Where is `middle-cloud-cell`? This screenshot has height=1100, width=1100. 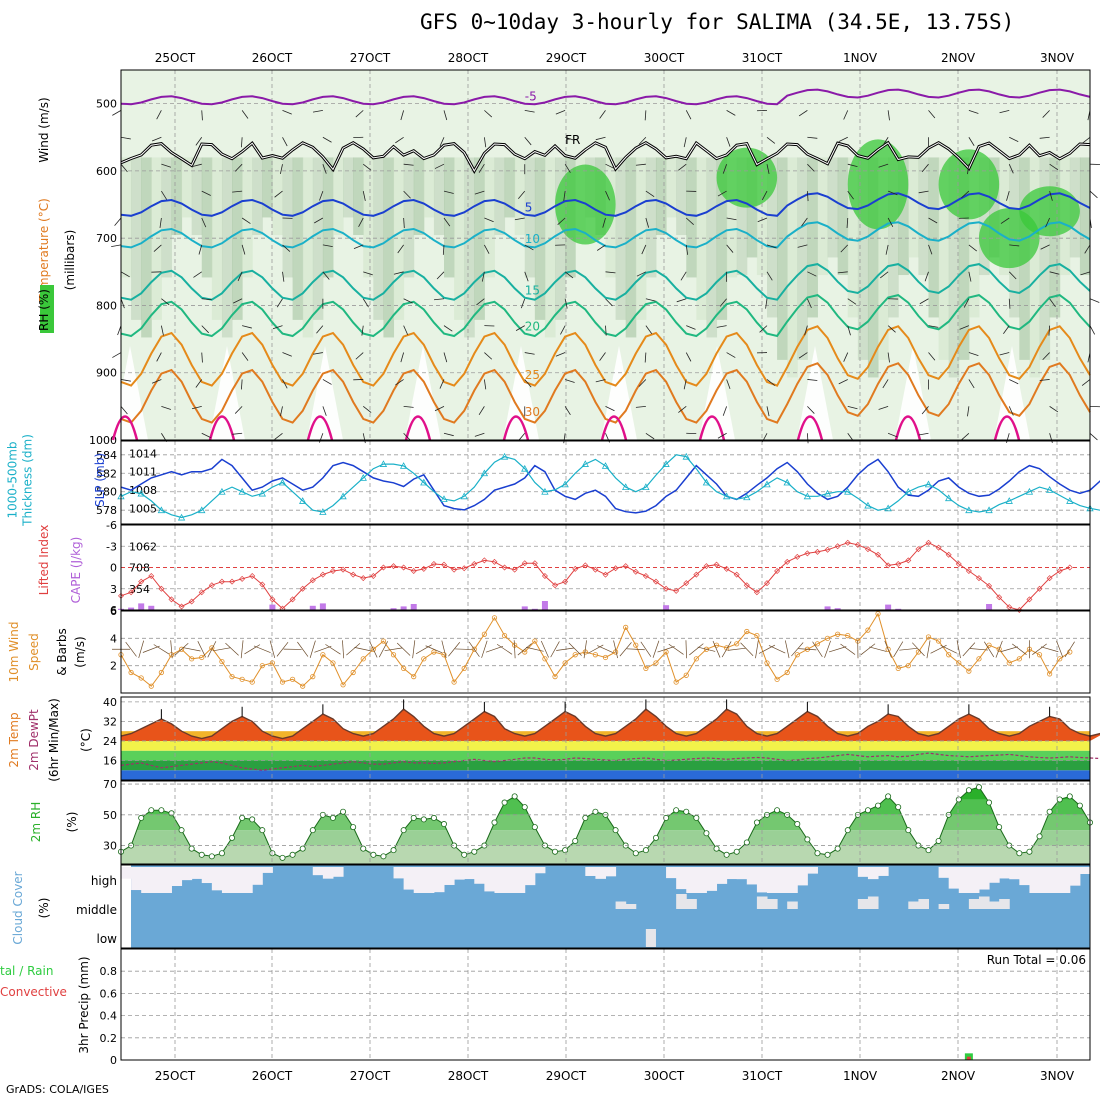 middle-cloud-cell is located at coordinates (631, 906).